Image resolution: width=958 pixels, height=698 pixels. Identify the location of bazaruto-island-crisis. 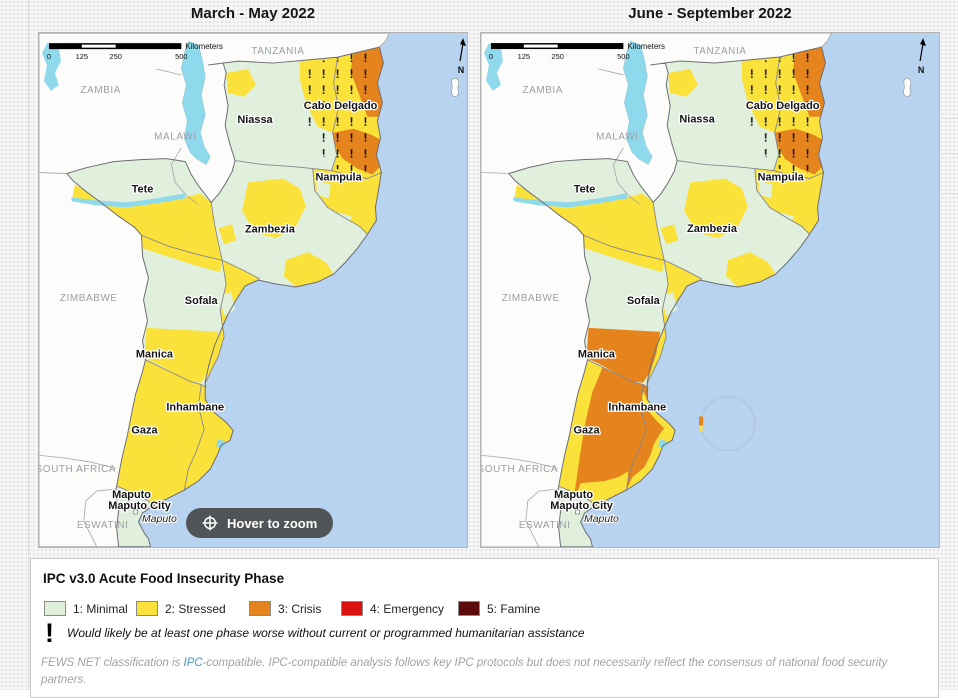
(701, 421).